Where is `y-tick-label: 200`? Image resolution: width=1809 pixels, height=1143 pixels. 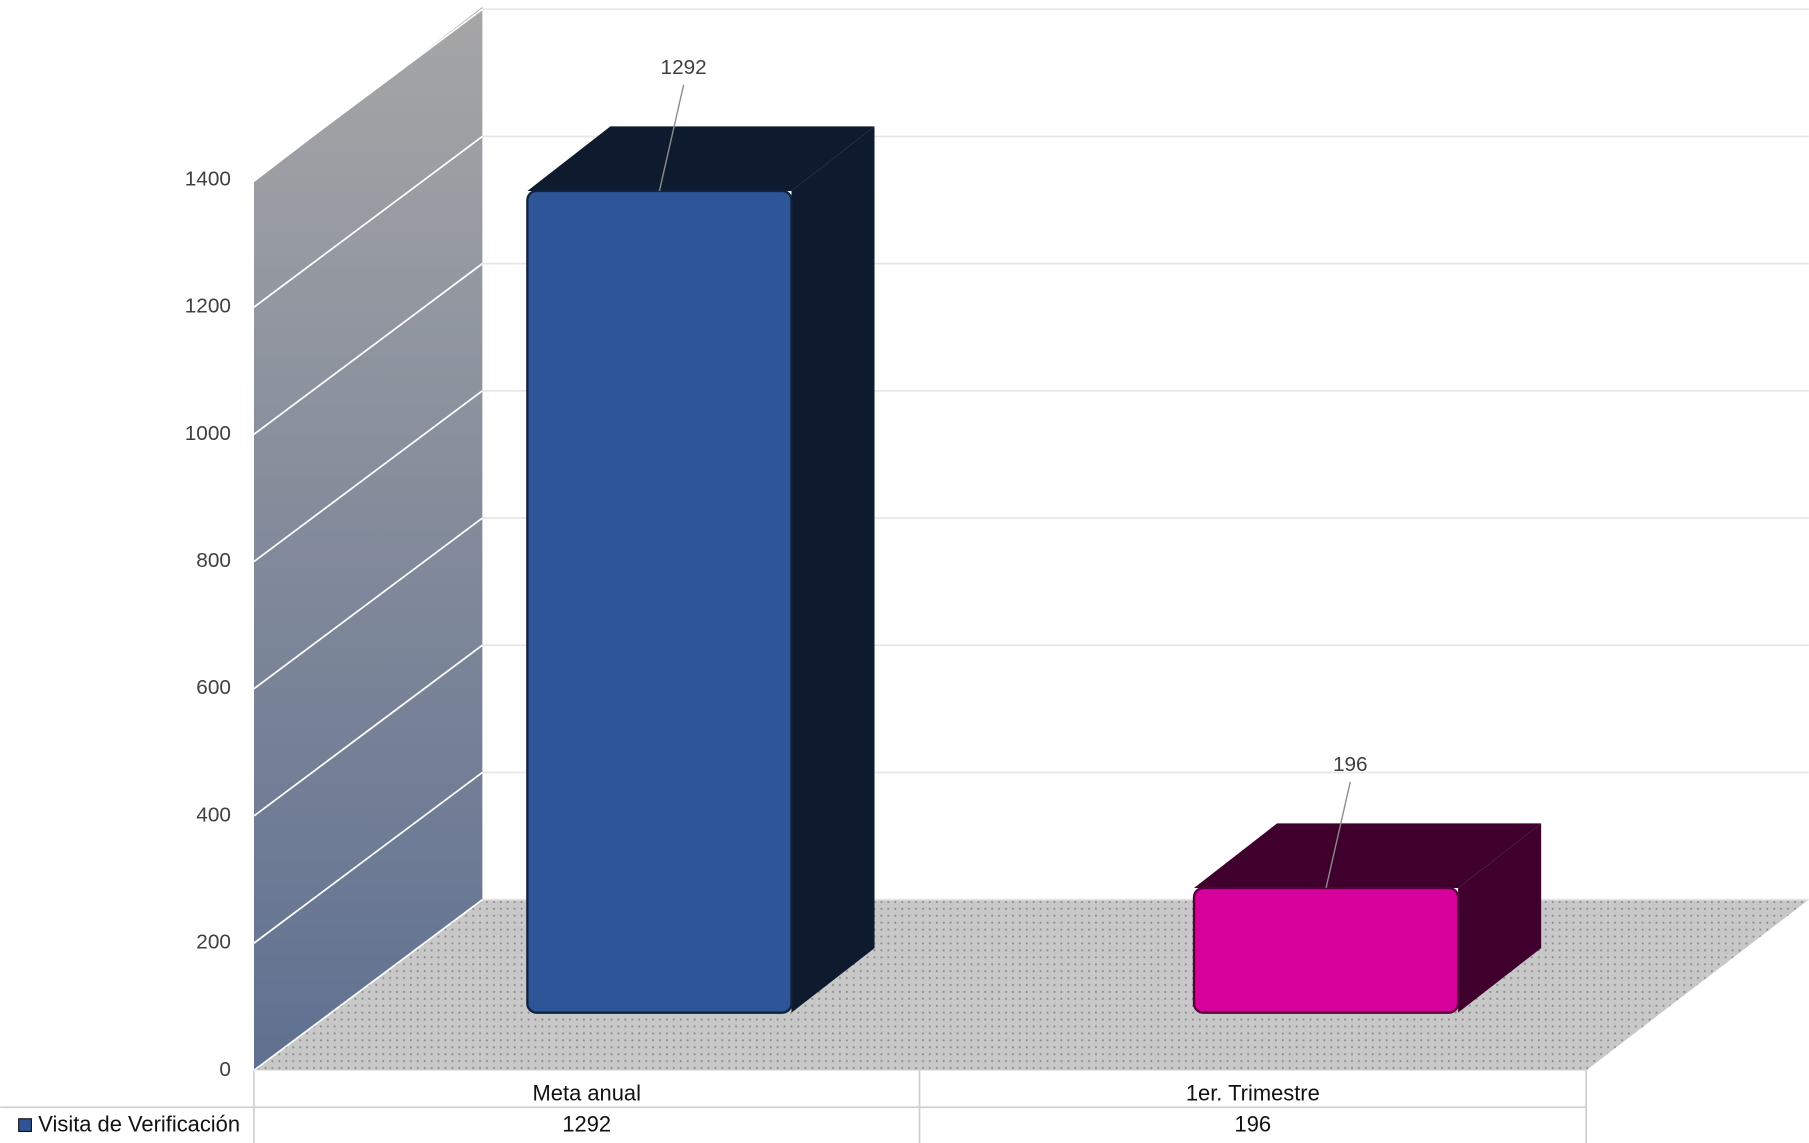 y-tick-label: 200 is located at coordinates (213, 942).